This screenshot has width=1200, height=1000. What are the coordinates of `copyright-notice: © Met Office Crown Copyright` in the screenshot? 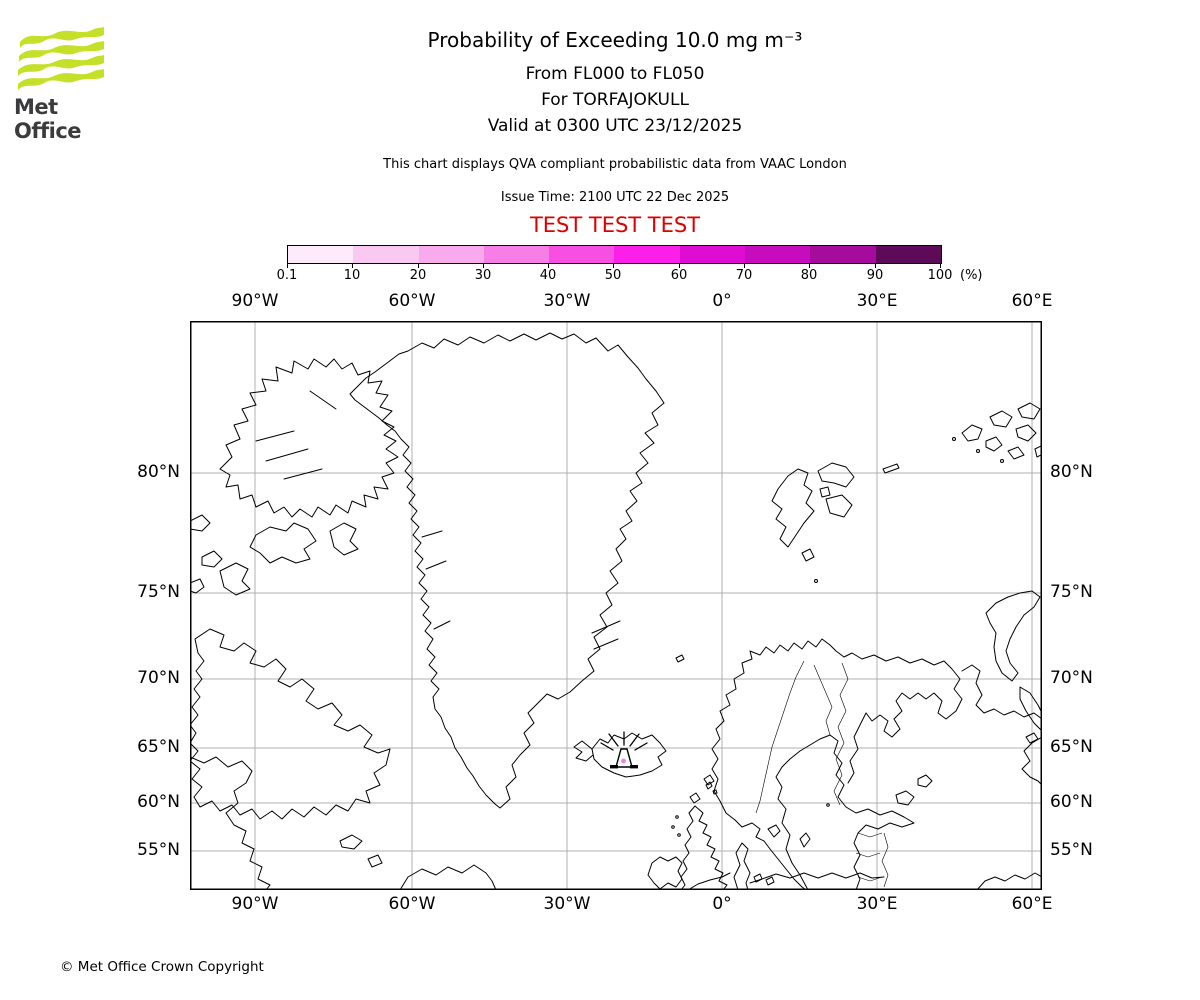 It's located at (162, 967).